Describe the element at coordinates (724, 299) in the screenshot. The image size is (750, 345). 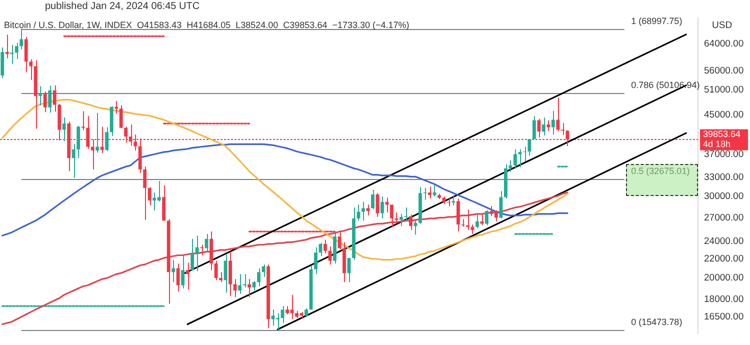
I see `y-tick-label: 18000.00` at that location.